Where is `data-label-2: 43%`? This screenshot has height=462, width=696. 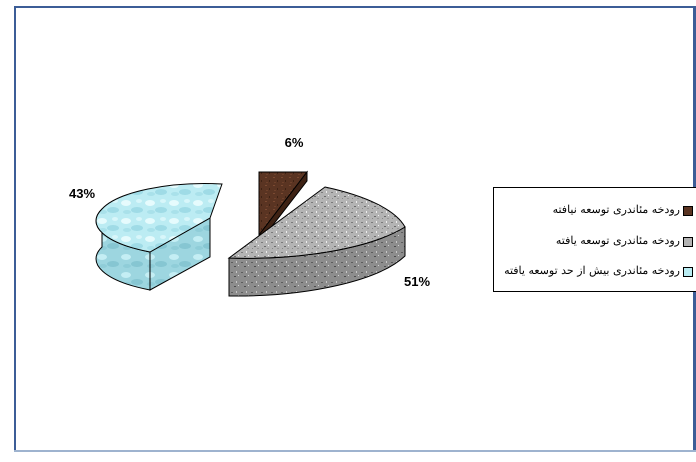 data-label-2: 43% is located at coordinates (82, 193).